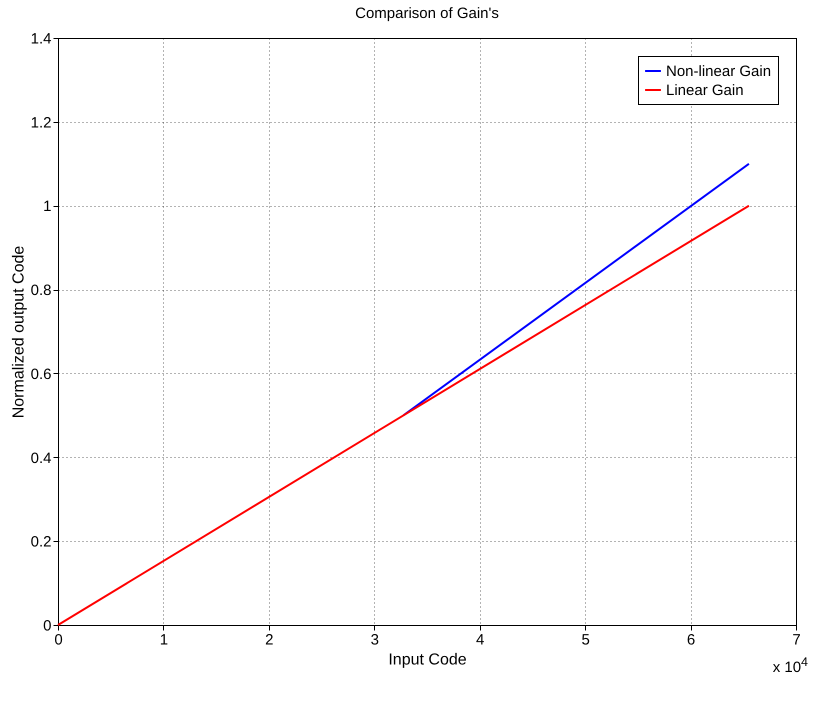  Describe the element at coordinates (41, 458) in the screenshot. I see `y-tick-label: 0.4` at that location.